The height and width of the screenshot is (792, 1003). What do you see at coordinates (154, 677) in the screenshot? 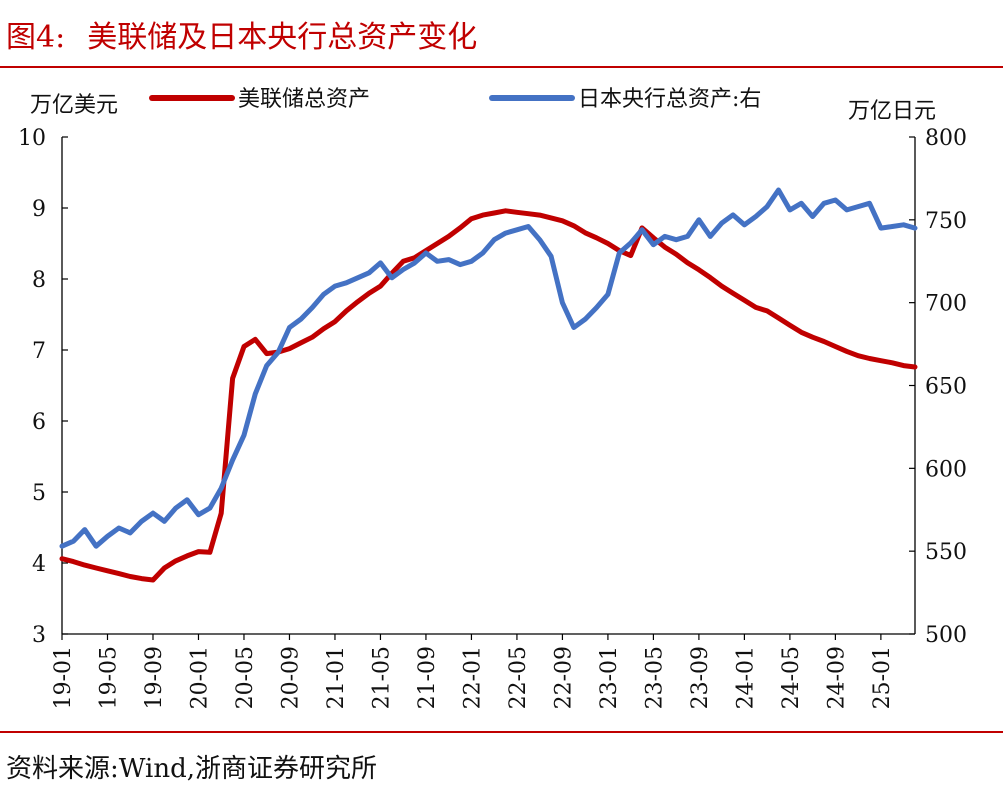
I see `x-tick-label: 19-09` at bounding box center [154, 677].